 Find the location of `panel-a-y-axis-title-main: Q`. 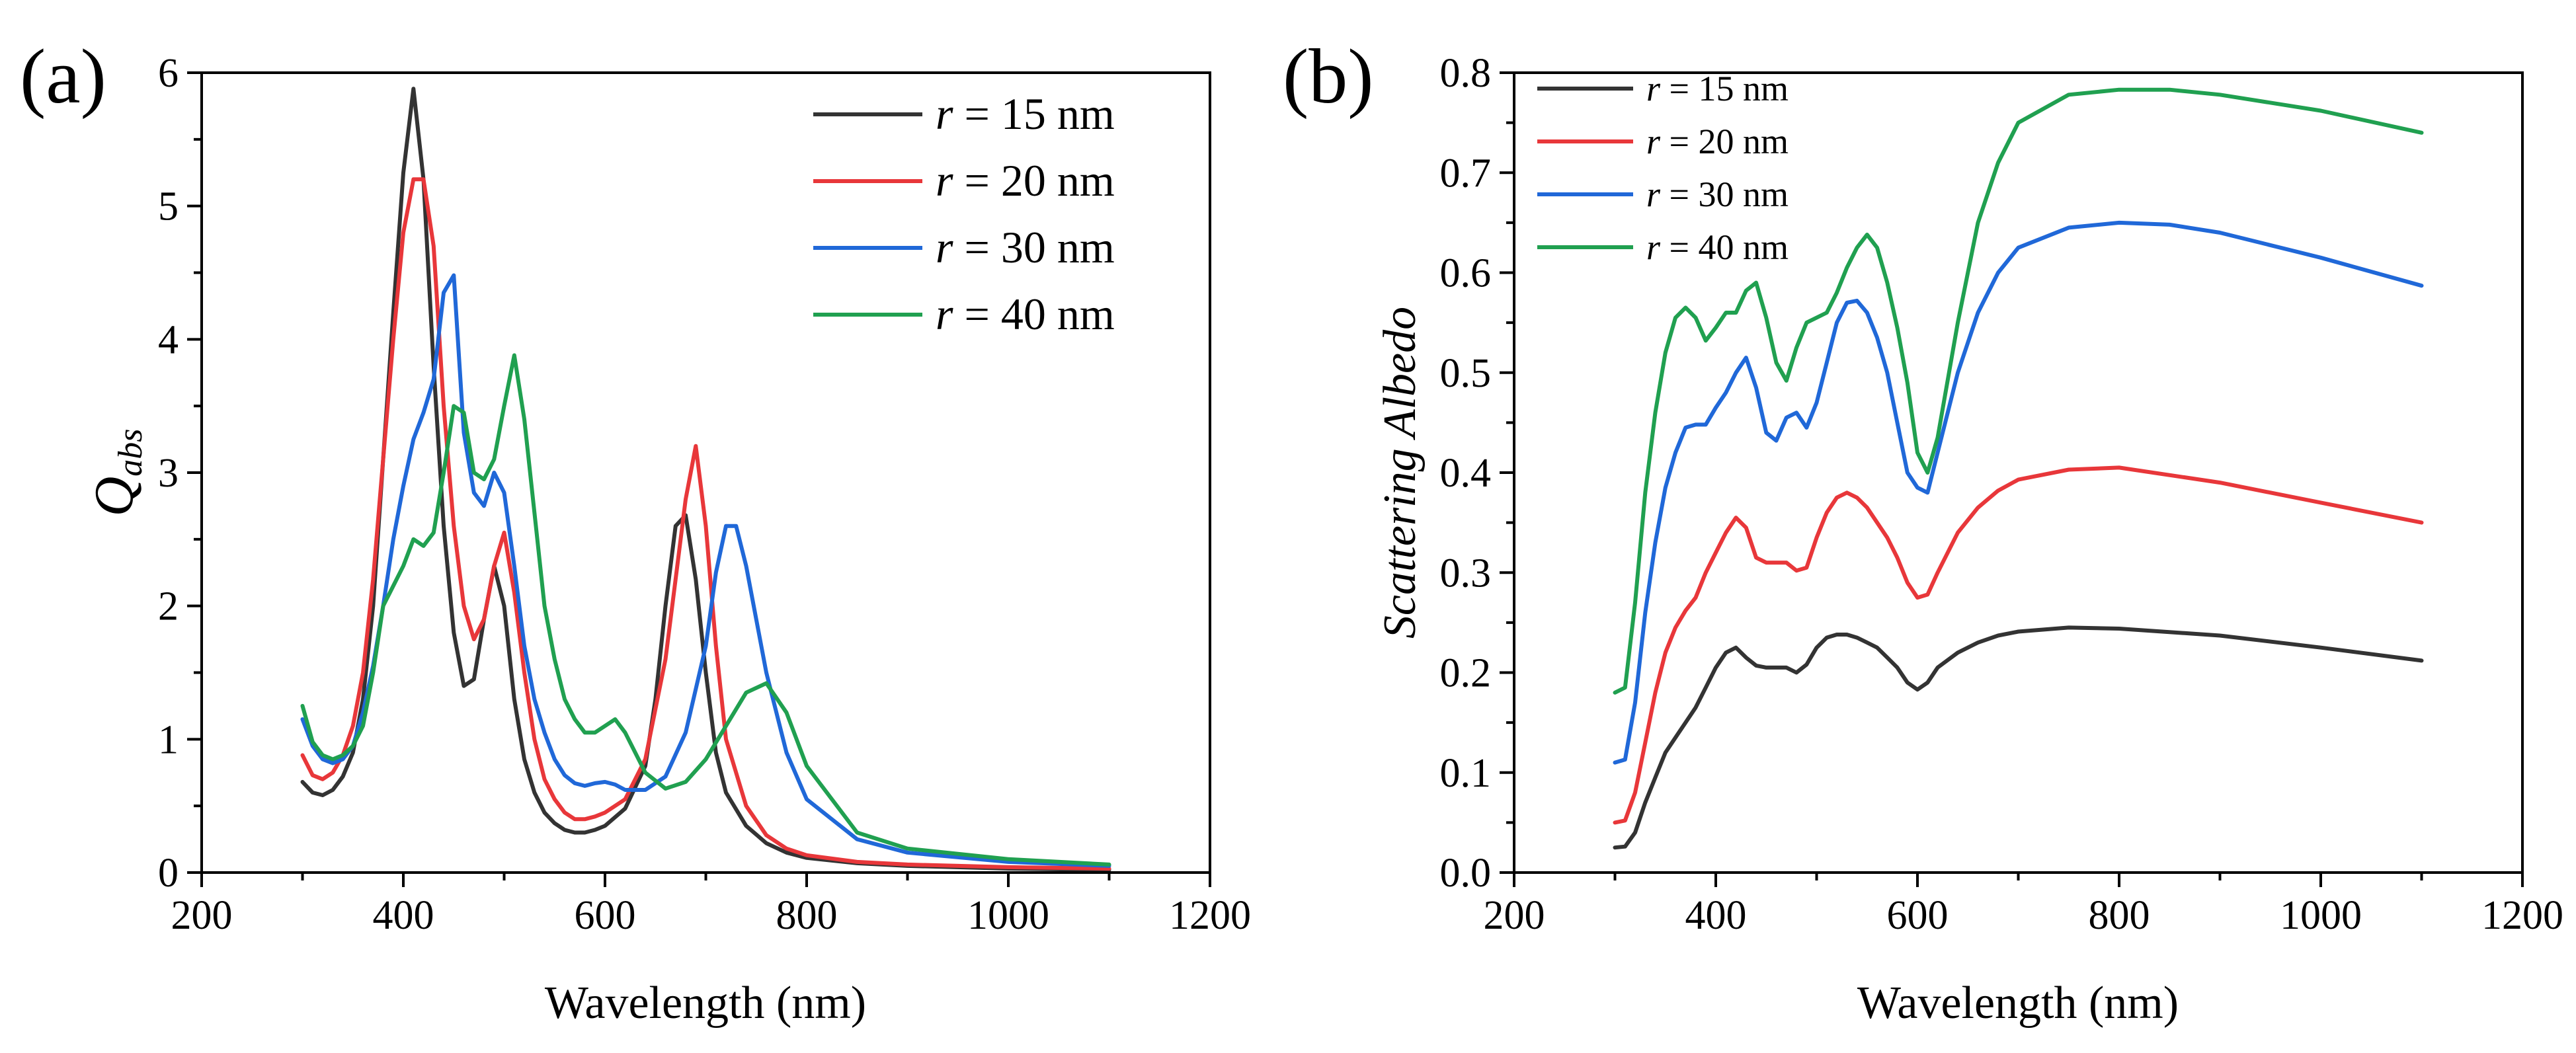

panel-a-y-axis-title-main: Q is located at coordinates (114, 497).